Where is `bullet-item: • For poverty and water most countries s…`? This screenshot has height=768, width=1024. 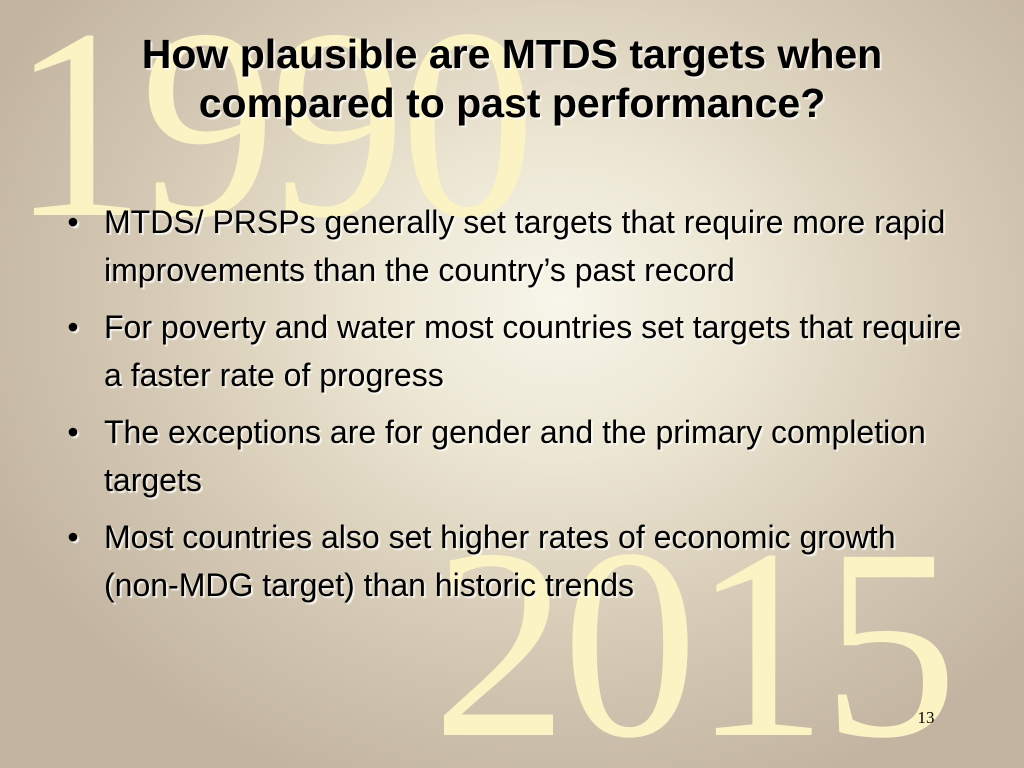
bullet-item: • For poverty and water most countries s… is located at coordinates (518, 351).